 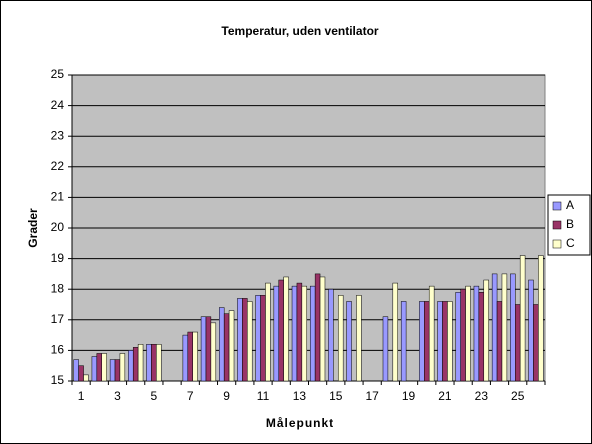 What do you see at coordinates (58, 380) in the screenshot?
I see `y-tick-label: 15` at bounding box center [58, 380].